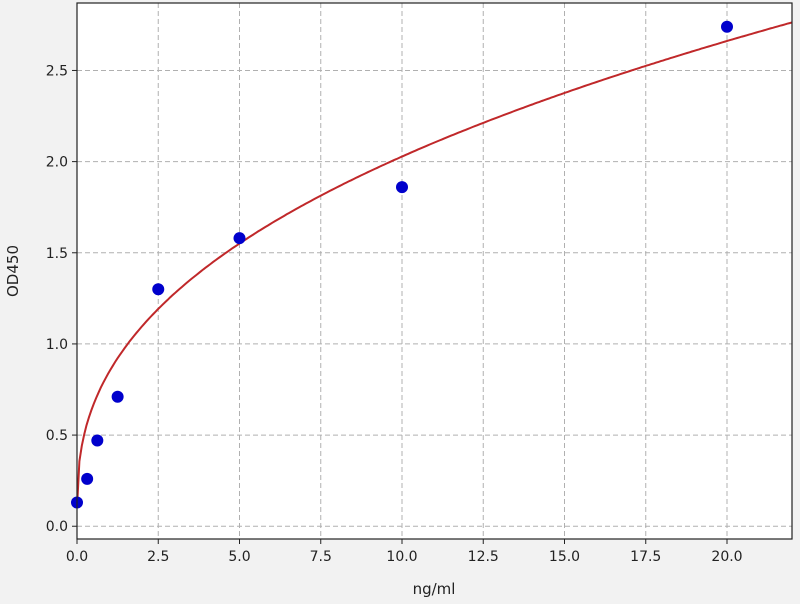 This screenshot has height=604, width=800. What do you see at coordinates (57, 71) in the screenshot?
I see `y-tick-label: 2.5` at bounding box center [57, 71].